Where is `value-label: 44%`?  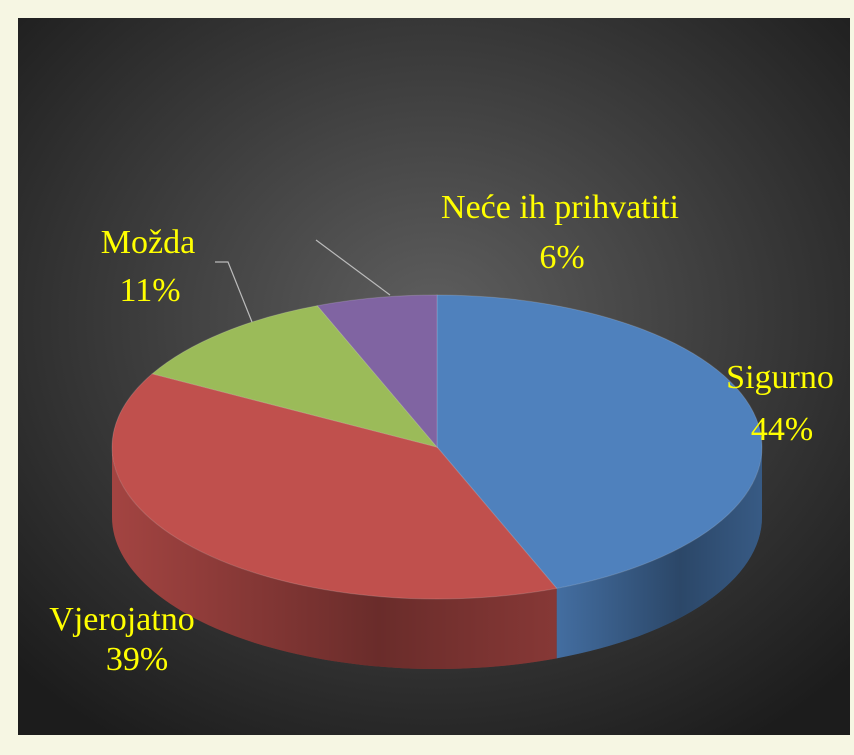 value-label: 44% is located at coordinates (782, 429).